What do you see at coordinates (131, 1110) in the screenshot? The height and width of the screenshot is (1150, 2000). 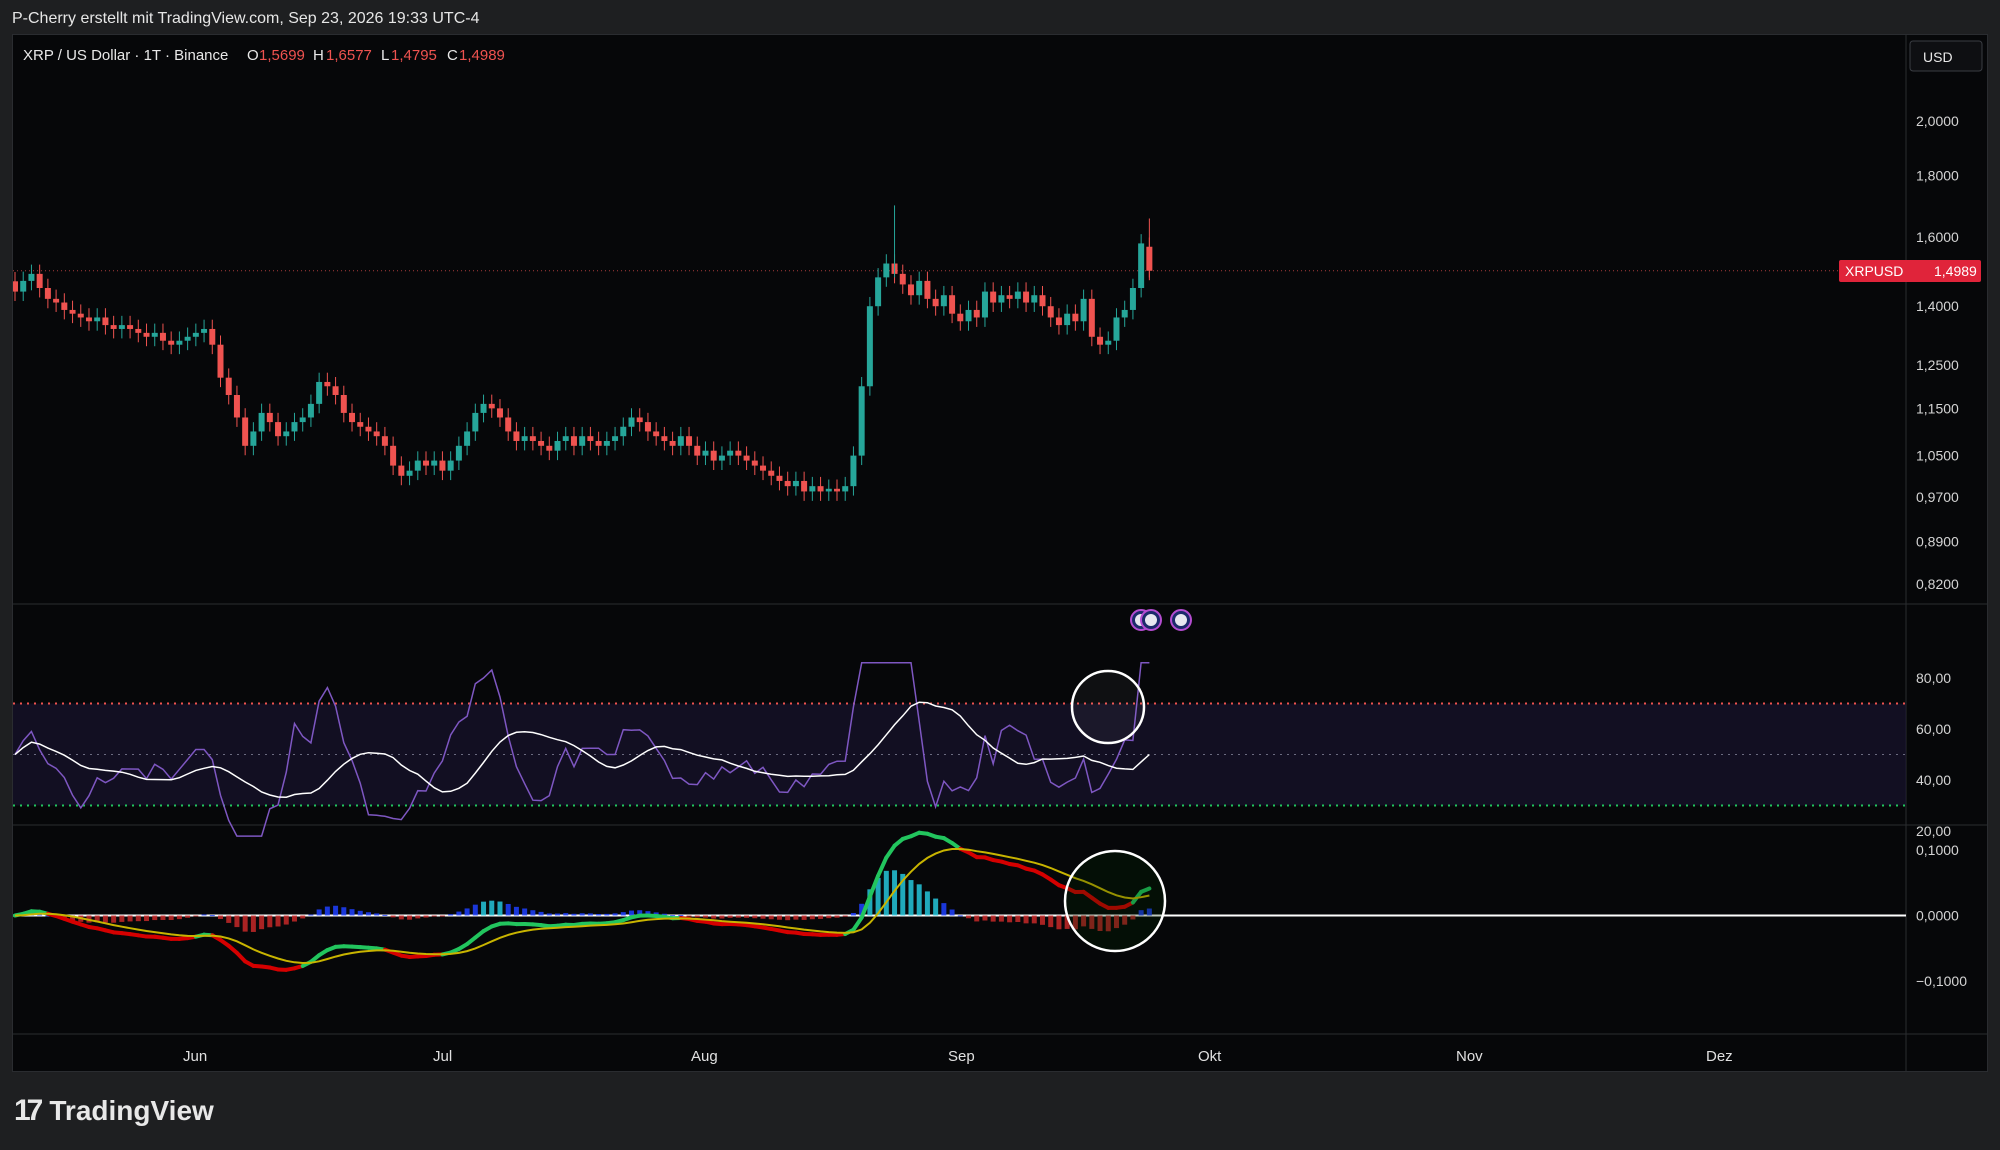 I see `tradingview-logo-text: TradingView` at bounding box center [131, 1110].